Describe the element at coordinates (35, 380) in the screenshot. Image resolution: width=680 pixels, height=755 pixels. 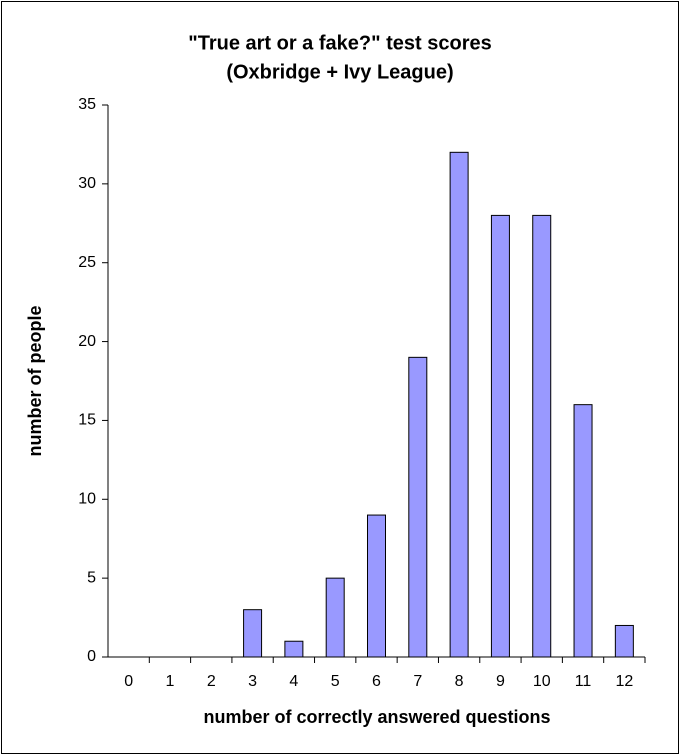
I see `y-axis-label: number of people` at that location.